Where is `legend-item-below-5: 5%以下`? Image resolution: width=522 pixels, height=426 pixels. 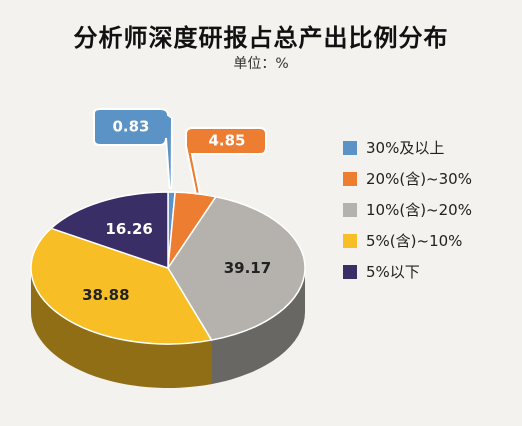 legend-item-below-5: 5%以下 is located at coordinates (407, 271).